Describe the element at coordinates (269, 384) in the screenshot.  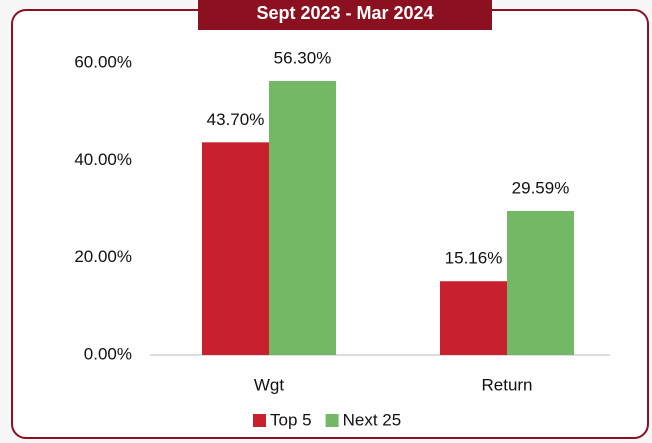
I see `x-tick-label: Wgt` at that location.